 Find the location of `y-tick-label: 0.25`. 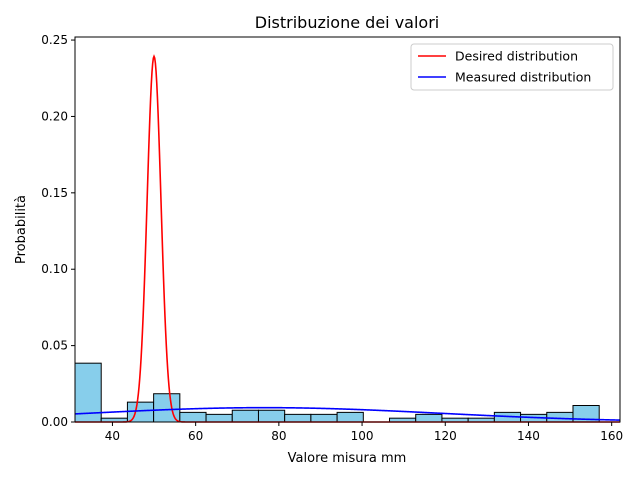

y-tick-label: 0.25 is located at coordinates (54, 40).